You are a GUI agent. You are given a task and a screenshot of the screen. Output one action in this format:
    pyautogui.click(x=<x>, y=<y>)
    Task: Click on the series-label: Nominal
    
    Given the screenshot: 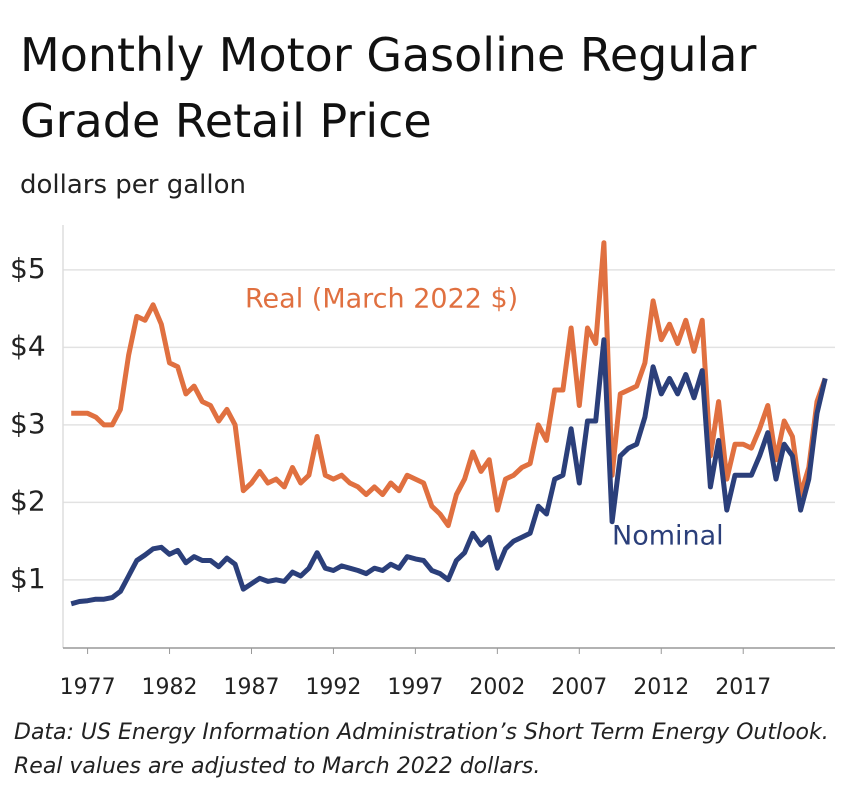 What is the action you would take?
    pyautogui.click(x=668, y=536)
    